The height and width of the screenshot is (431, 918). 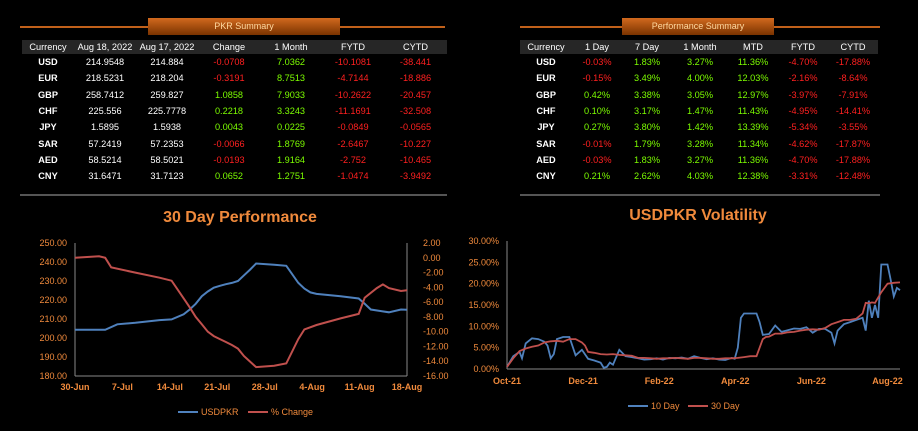 What do you see at coordinates (217, 387) in the screenshot?
I see `x-tick-label: 21-Jul` at bounding box center [217, 387].